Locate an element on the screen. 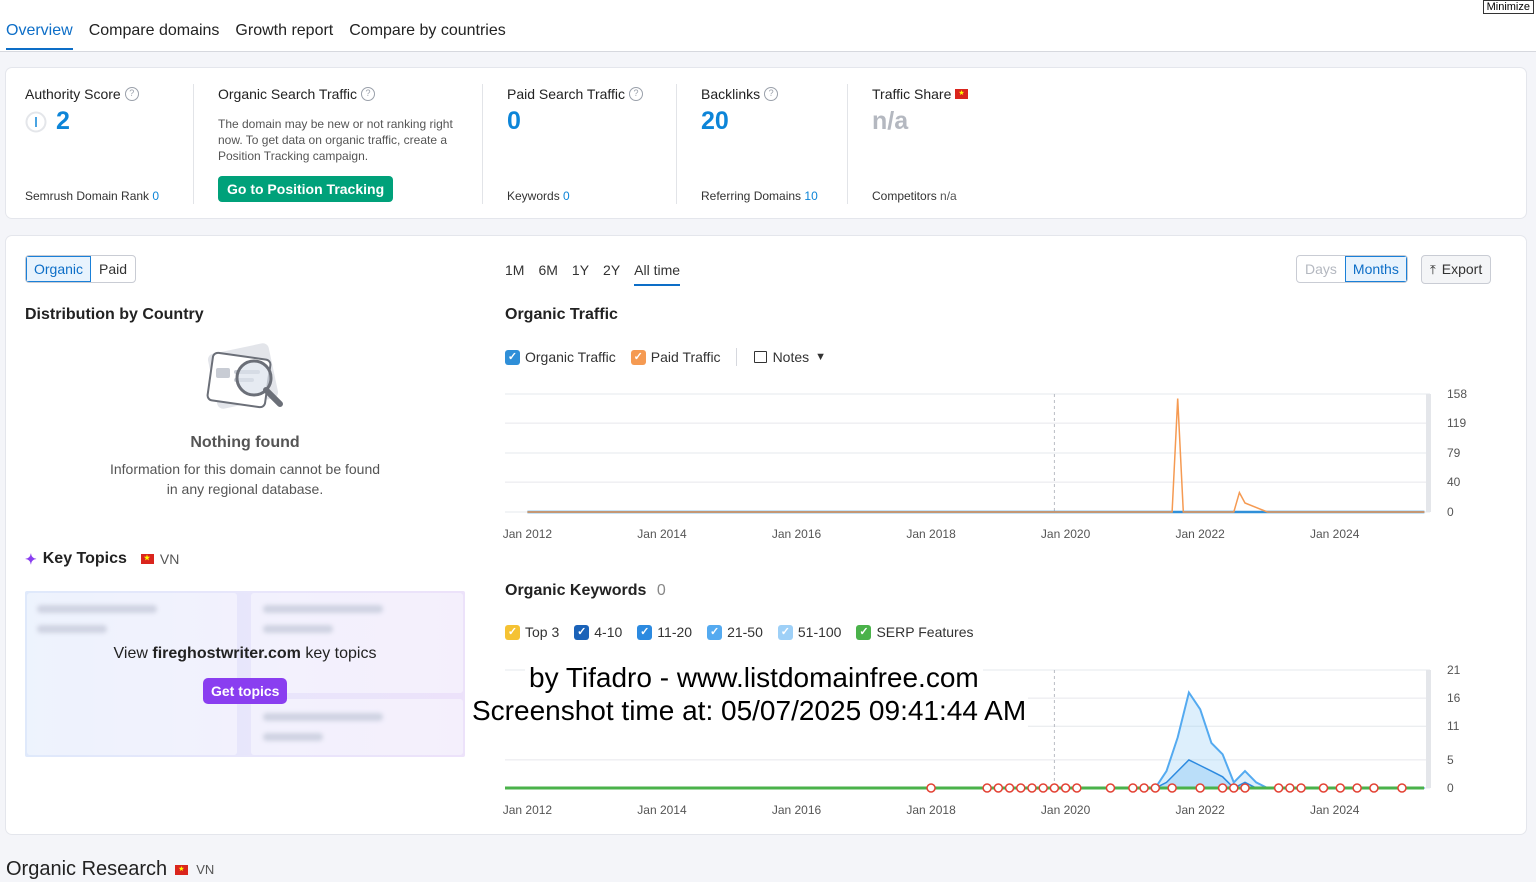 The height and width of the screenshot is (882, 1536). legend-11-20: ✓ 11-20 is located at coordinates (664, 632).